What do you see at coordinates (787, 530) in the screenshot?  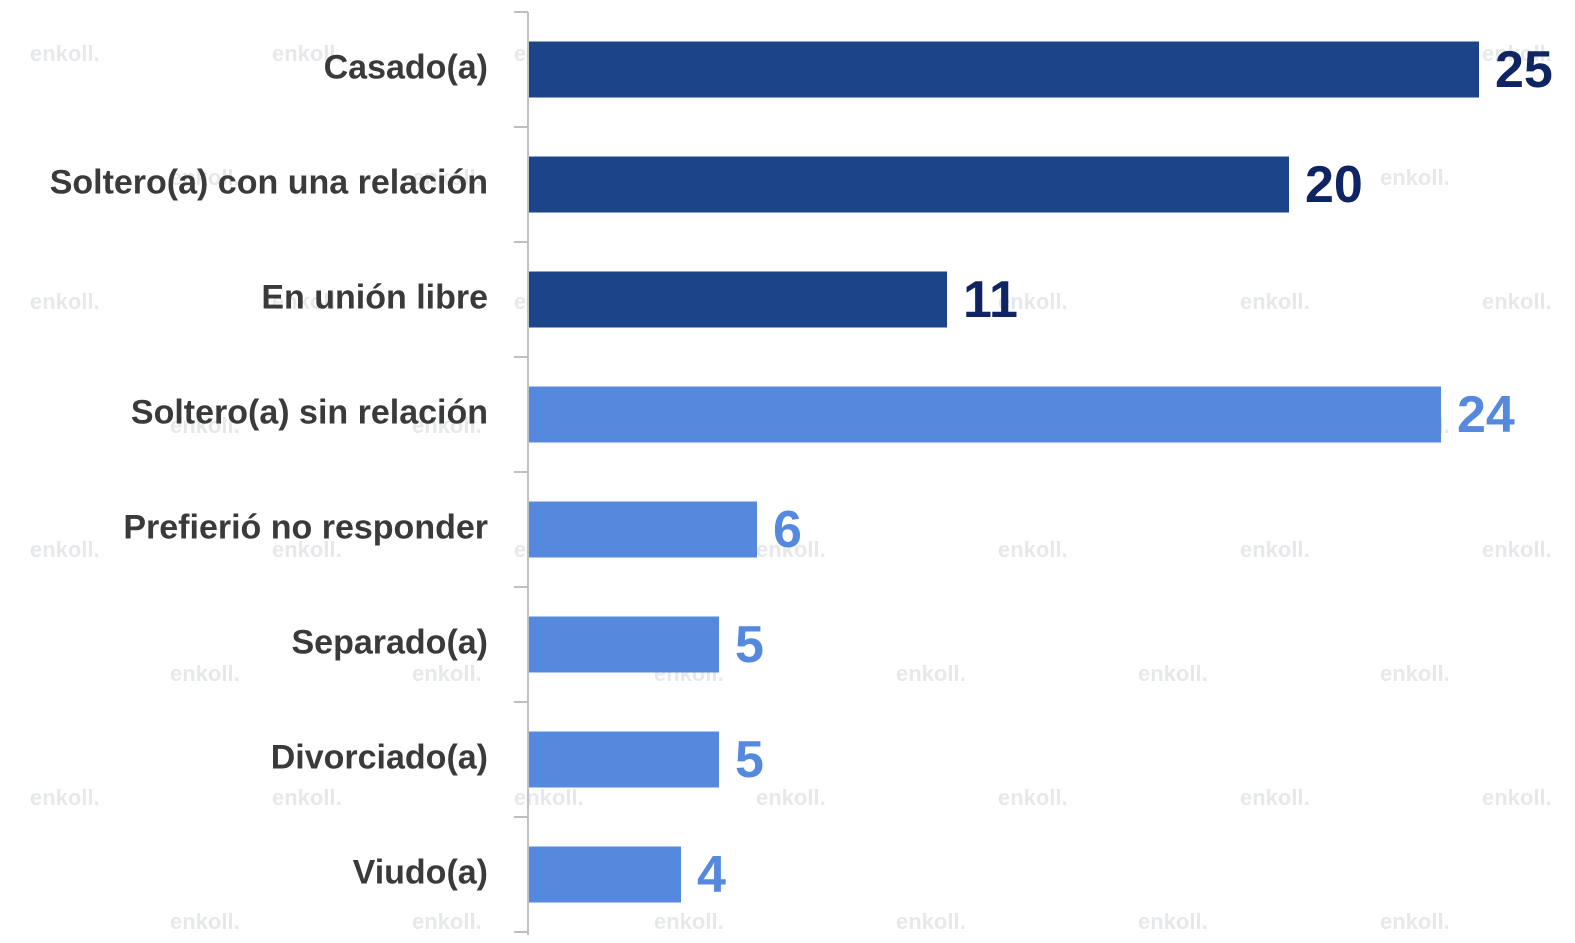 I see `value-label: 6` at bounding box center [787, 530].